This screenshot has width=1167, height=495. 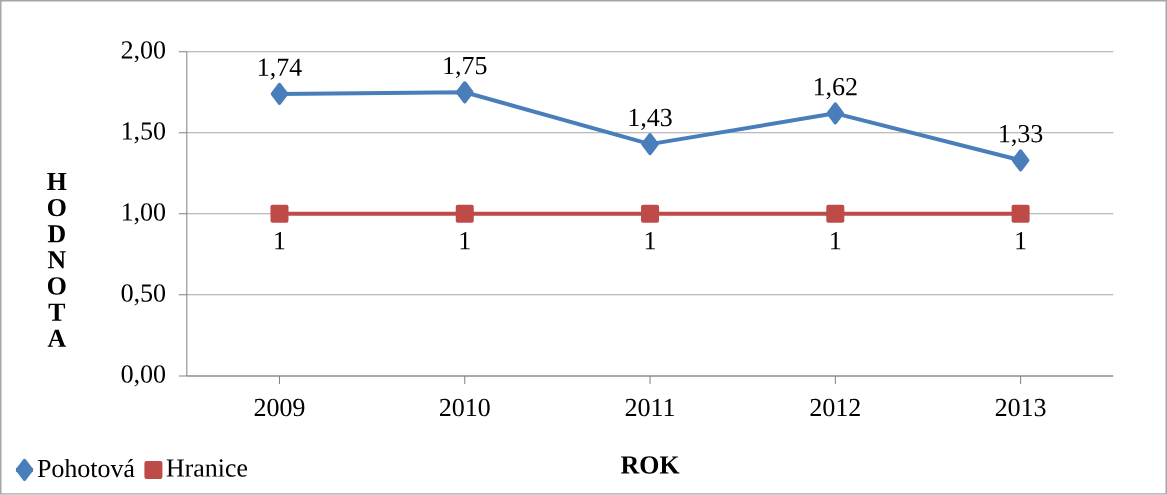 I want to click on x-tick-label: 2013, so click(x=1020, y=407).